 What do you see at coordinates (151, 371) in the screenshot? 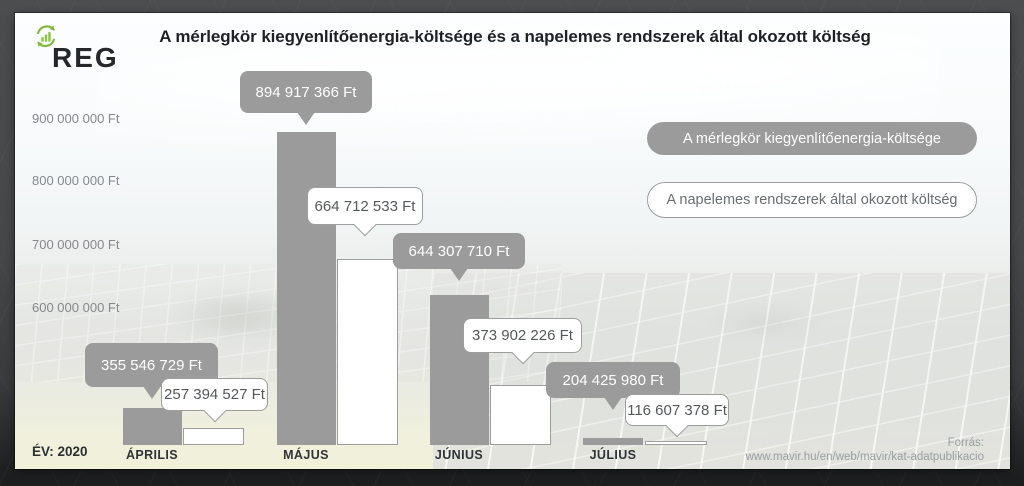
I see `data-callout-gray-április: 355 546 729 Ft` at bounding box center [151, 371].